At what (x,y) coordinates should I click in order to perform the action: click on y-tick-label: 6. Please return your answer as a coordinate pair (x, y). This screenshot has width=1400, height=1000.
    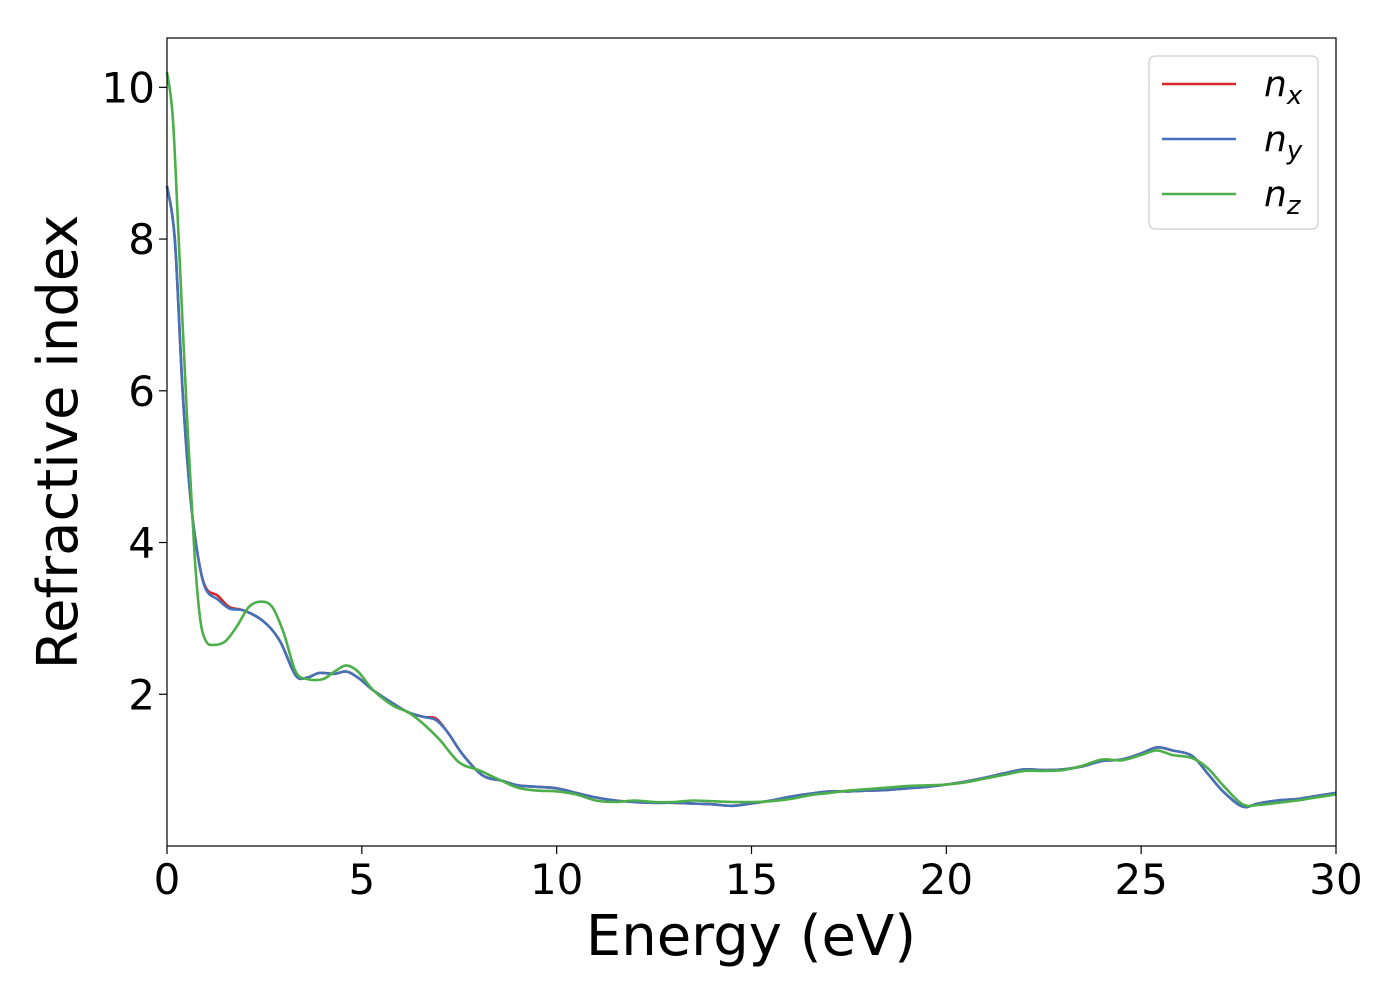
    Looking at the image, I should click on (141, 391).